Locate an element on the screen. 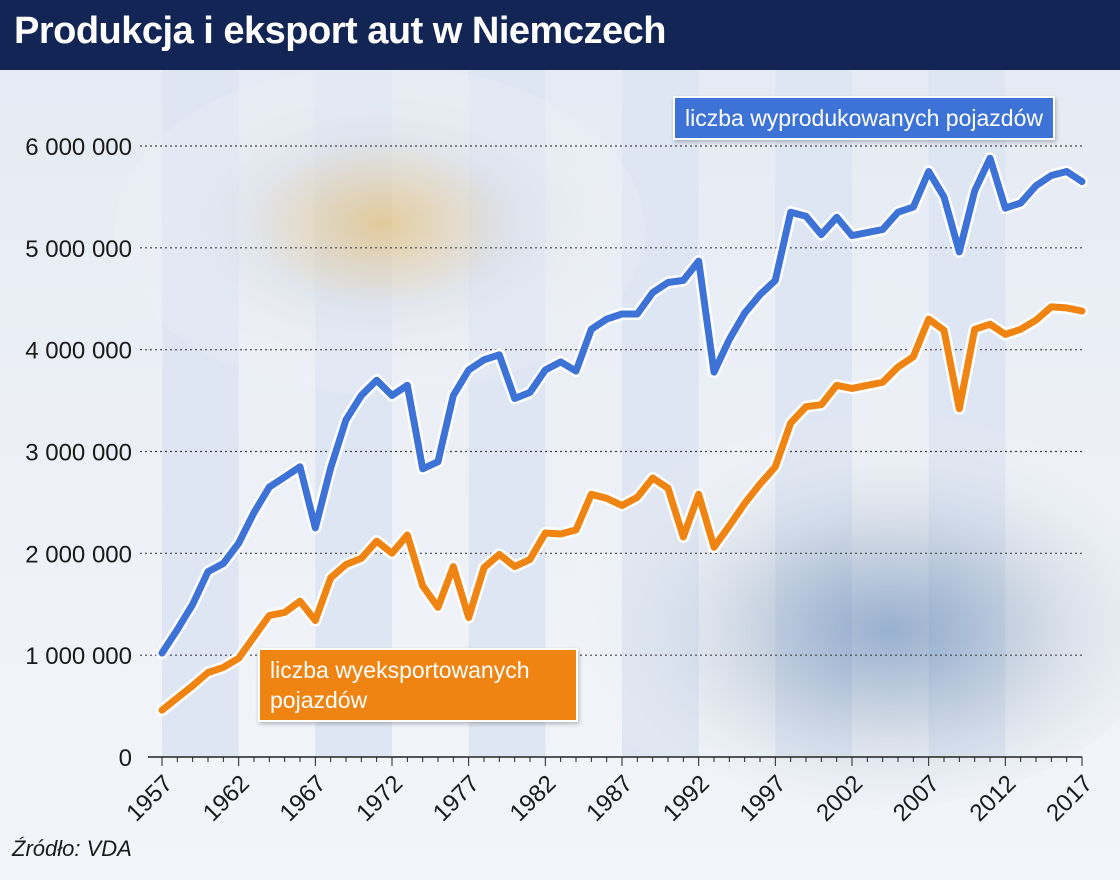  title-bar: Produkcja i eksport aut w Niemczech is located at coordinates (560, 35).